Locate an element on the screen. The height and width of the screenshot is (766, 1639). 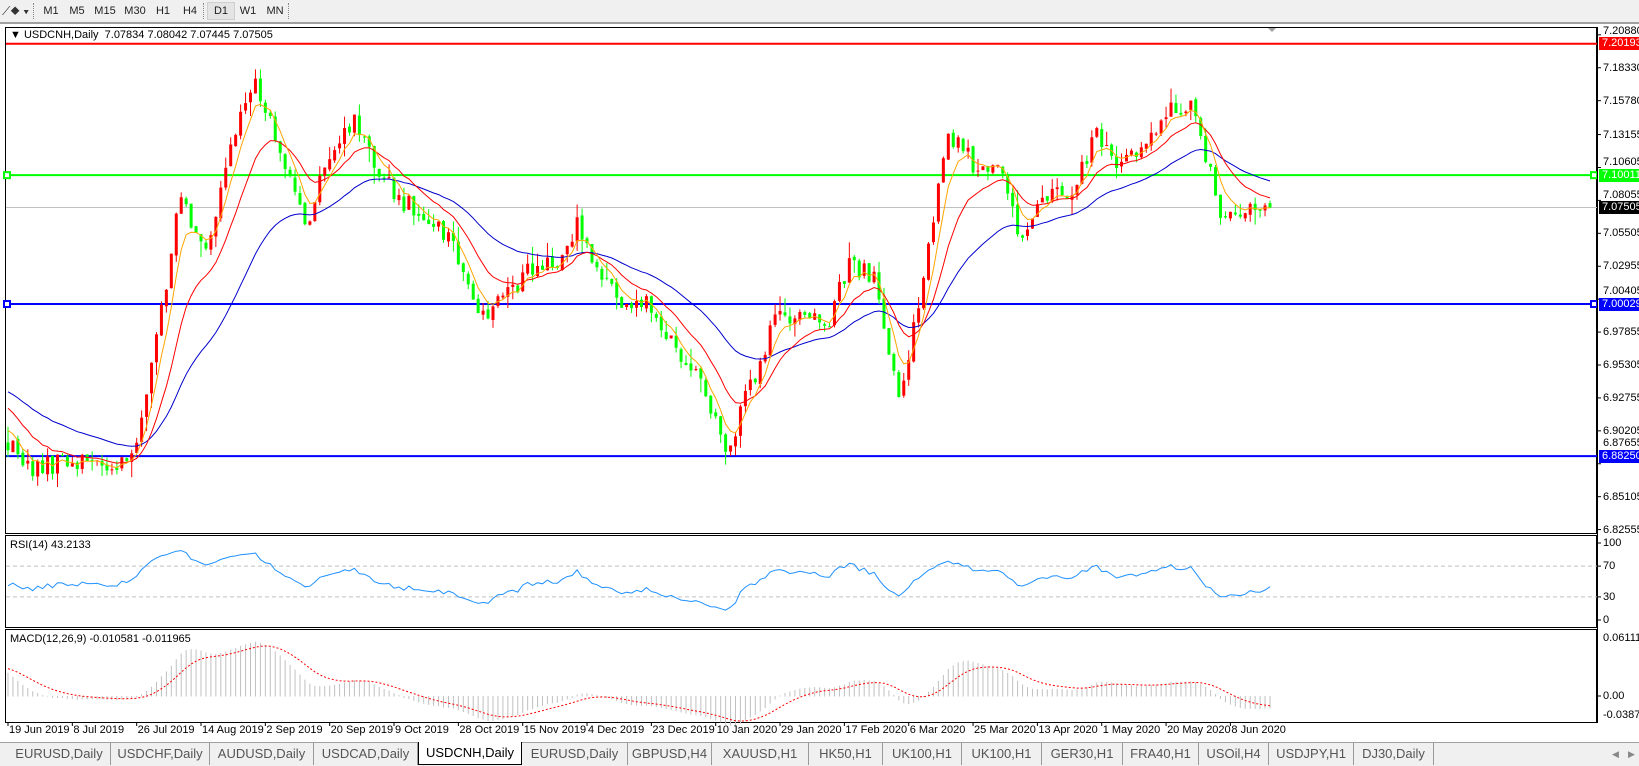
toolbar-separator is located at coordinates (288, 11).